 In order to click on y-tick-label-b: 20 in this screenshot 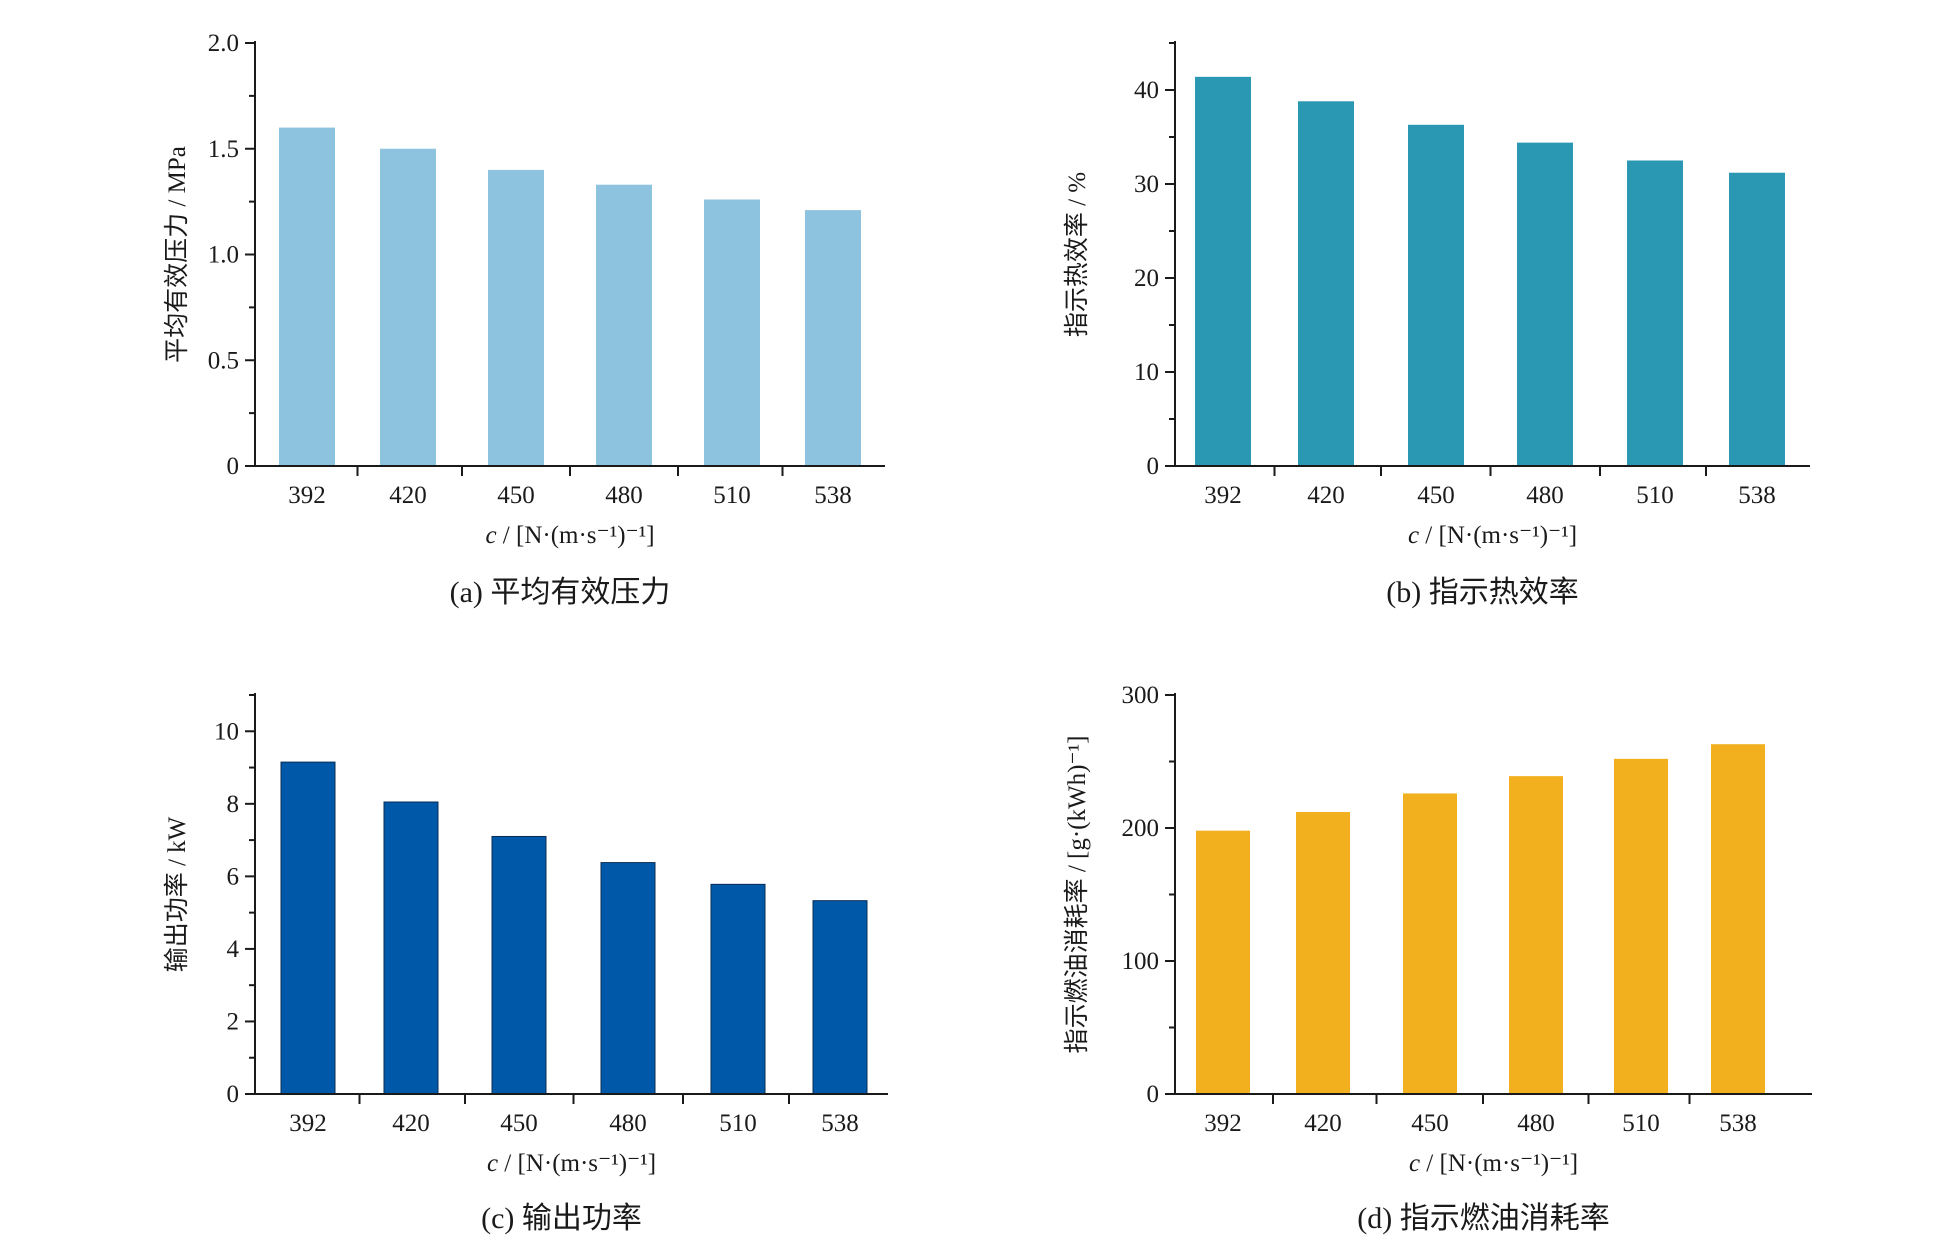, I will do `click(1146, 278)`.